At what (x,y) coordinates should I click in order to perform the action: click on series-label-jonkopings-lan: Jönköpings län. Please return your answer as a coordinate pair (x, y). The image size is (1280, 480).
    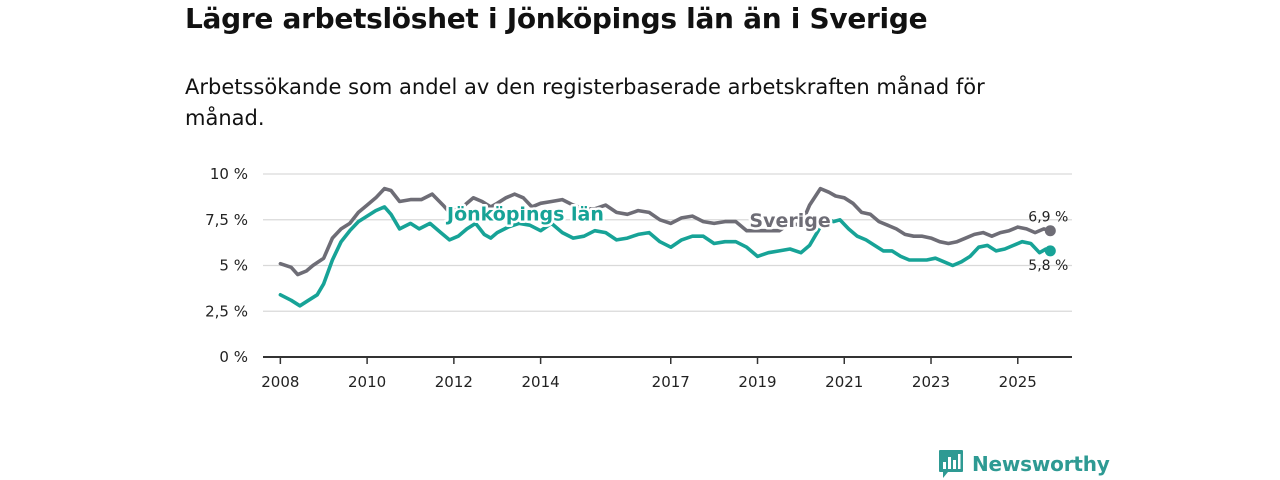
    Looking at the image, I should click on (524, 215).